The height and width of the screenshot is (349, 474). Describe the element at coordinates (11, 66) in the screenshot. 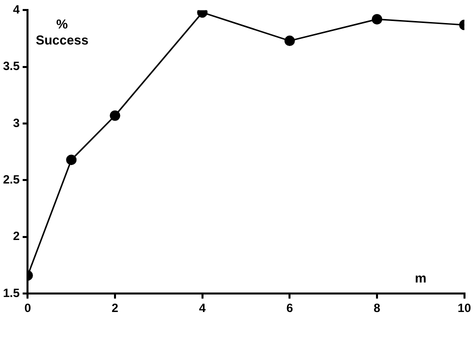

I see `y-tick-label: 3.5` at that location.